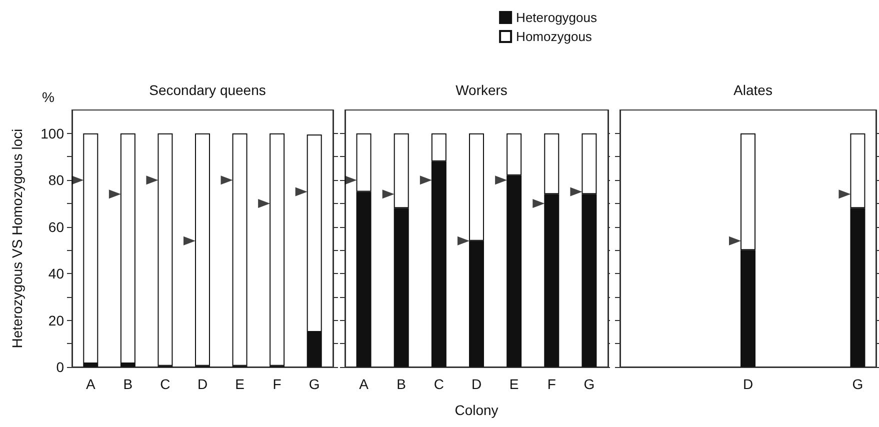 This screenshot has width=879, height=427. What do you see at coordinates (52, 133) in the screenshot?
I see `y-tick-label: 100` at bounding box center [52, 133].